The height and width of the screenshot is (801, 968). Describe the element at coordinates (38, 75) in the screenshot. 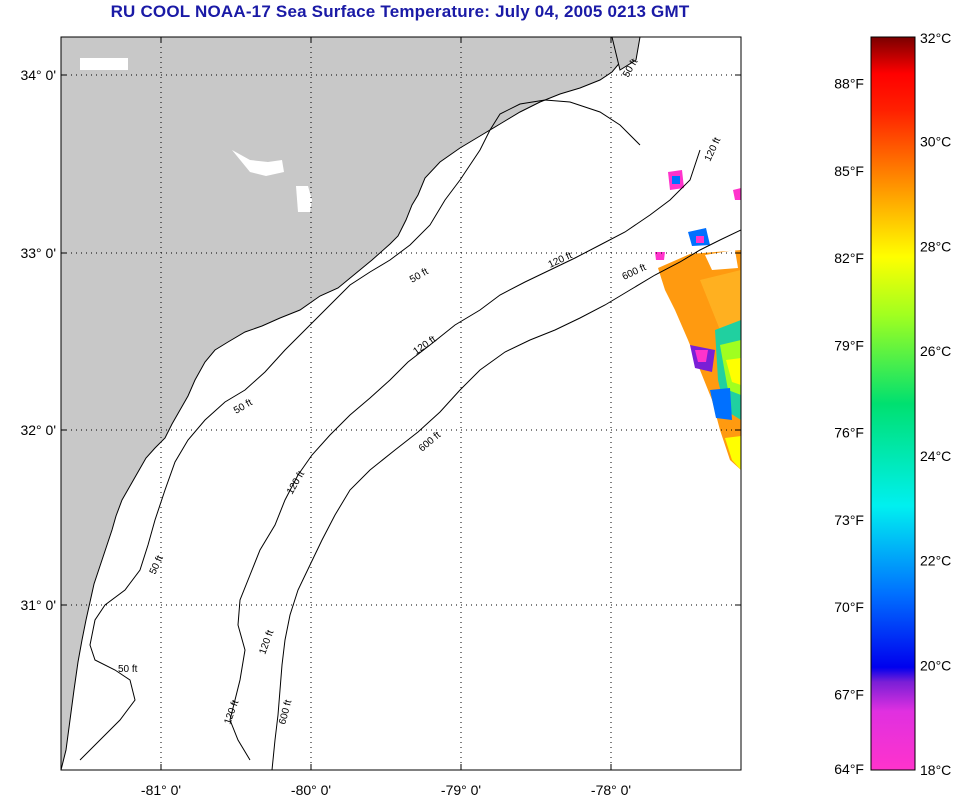

I see `lat-tick-label: 34° 0'` at that location.